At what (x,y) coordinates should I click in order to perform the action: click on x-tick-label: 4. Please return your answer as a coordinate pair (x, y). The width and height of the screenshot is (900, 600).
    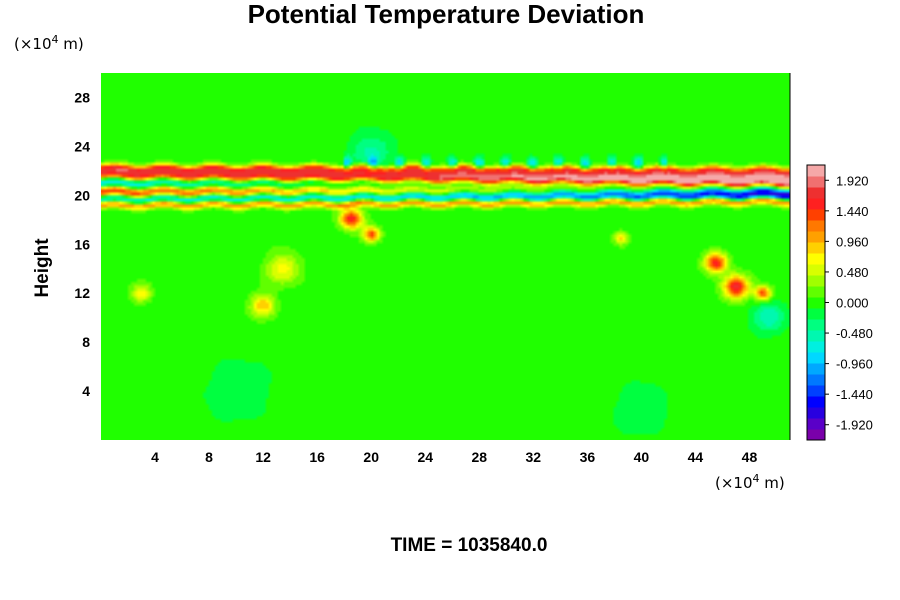
    Looking at the image, I should click on (155, 457).